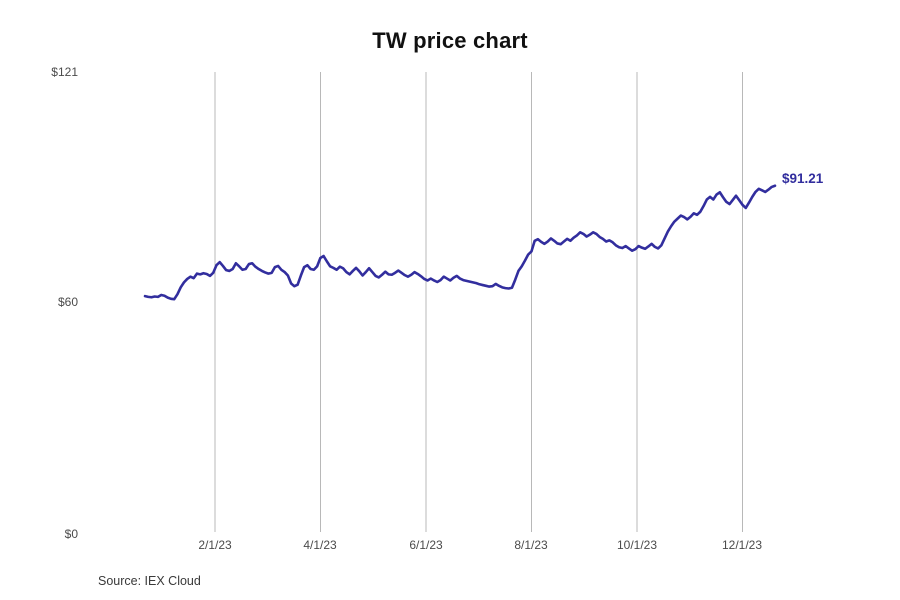  Describe the element at coordinates (64, 72) in the screenshot. I see `y-axis-tick-label: $121` at that location.